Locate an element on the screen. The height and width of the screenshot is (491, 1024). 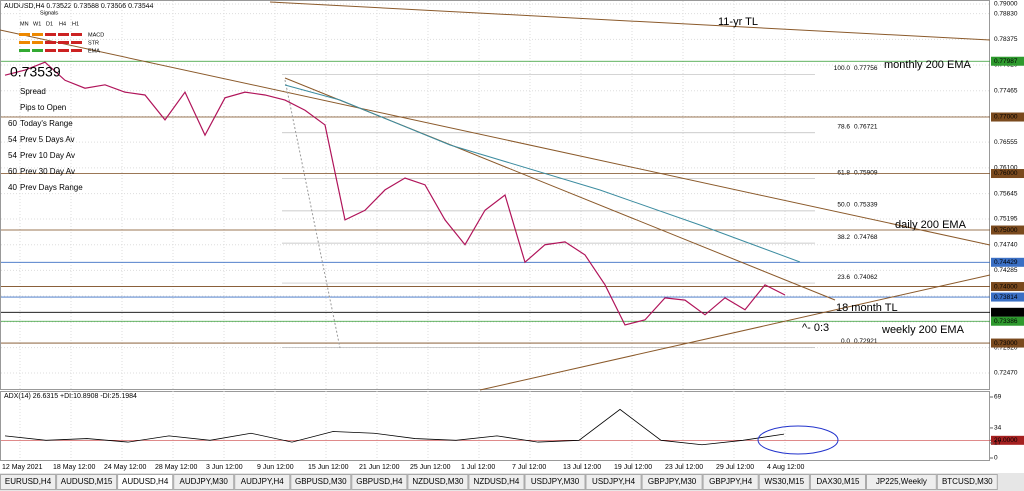
tab-label: GBPJPY,M30 is located at coordinates (672, 481).